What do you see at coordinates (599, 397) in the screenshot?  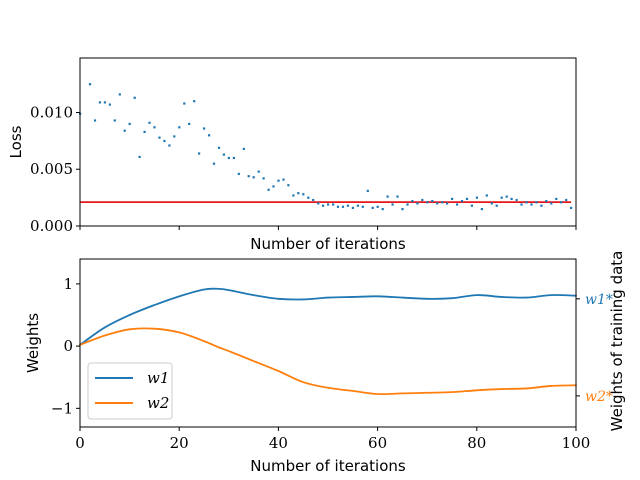 I see `right-tick-label-w2-star: w2*` at bounding box center [599, 397].